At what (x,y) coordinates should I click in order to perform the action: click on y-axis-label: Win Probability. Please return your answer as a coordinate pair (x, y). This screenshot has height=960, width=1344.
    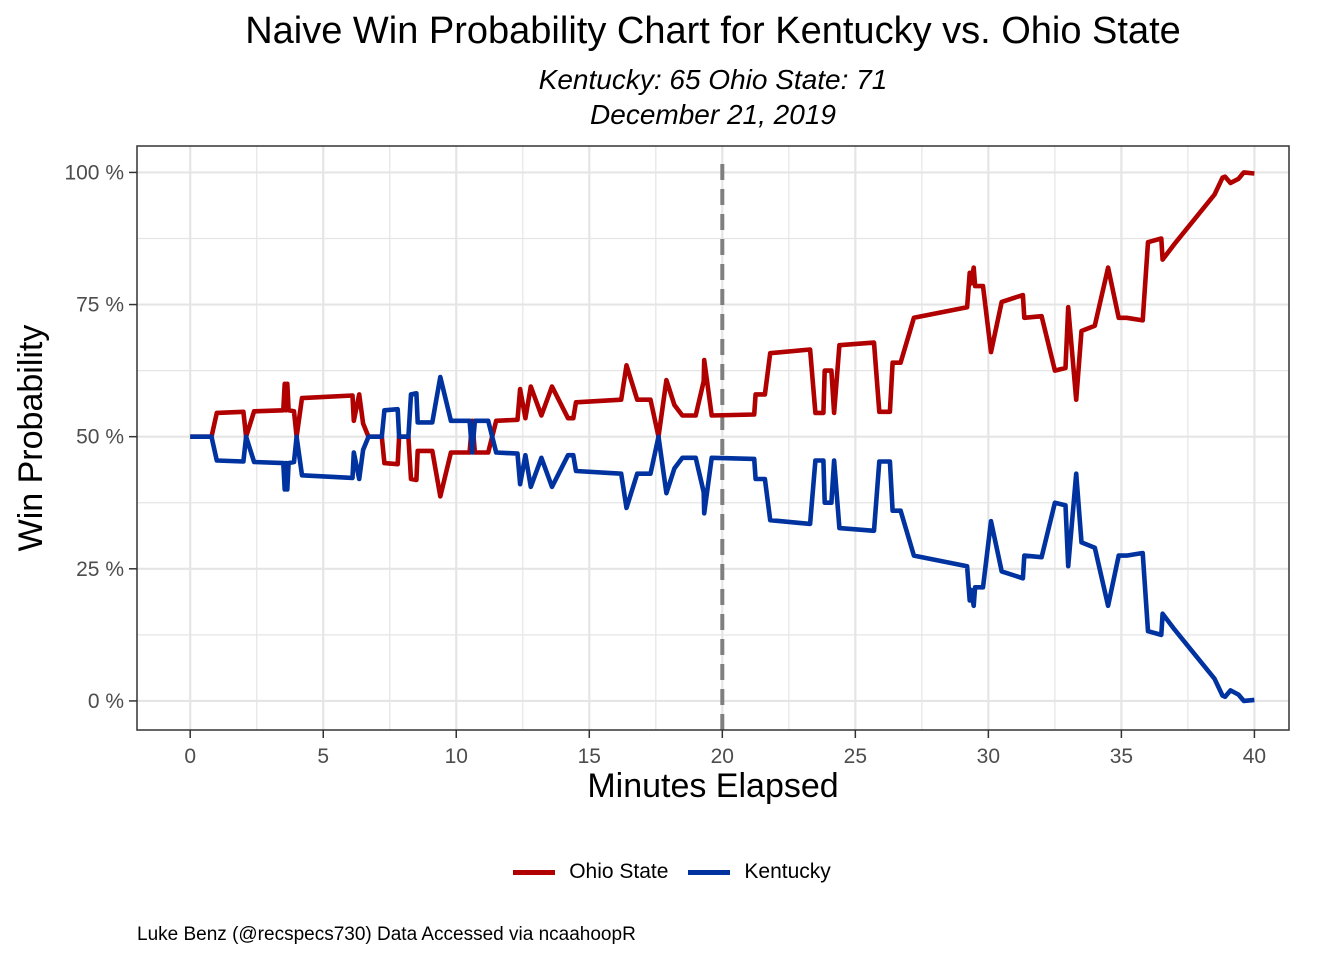
    Looking at the image, I should click on (31, 438).